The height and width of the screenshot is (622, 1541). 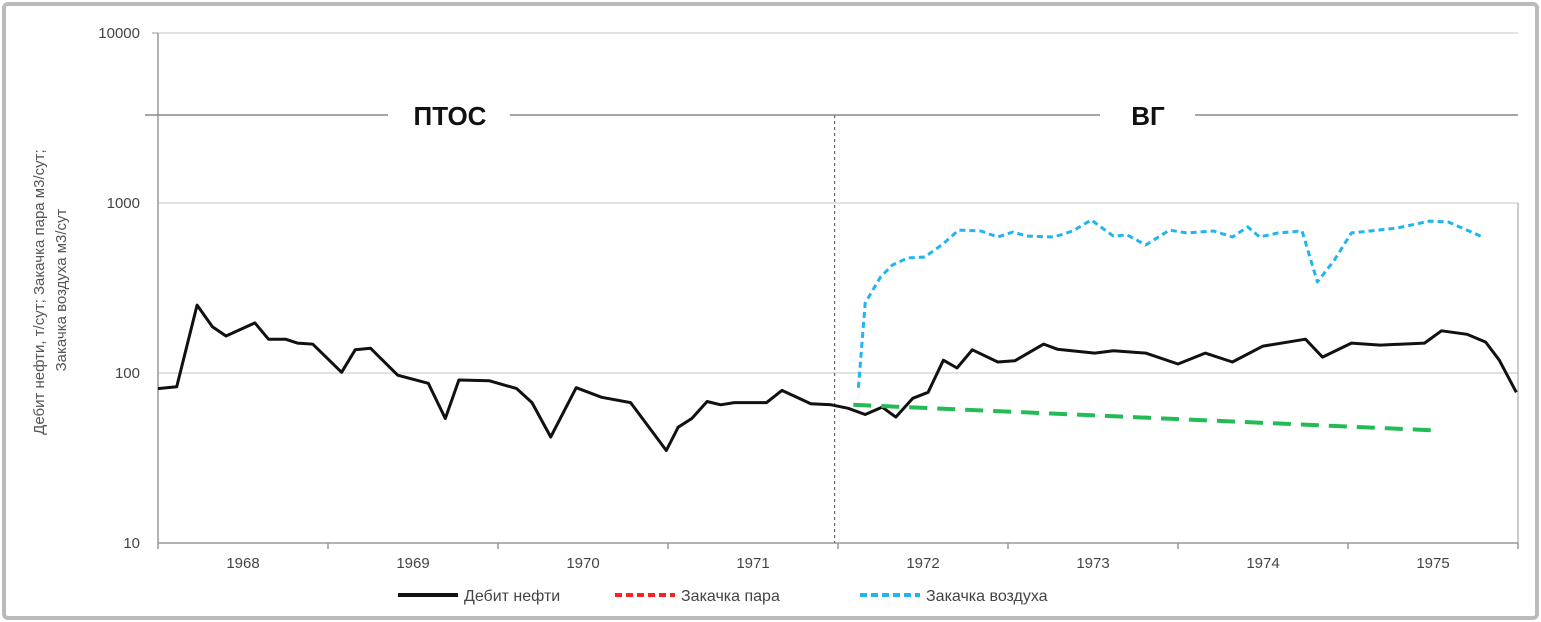 I want to click on x-tick-label: 1973, so click(x=1092, y=563).